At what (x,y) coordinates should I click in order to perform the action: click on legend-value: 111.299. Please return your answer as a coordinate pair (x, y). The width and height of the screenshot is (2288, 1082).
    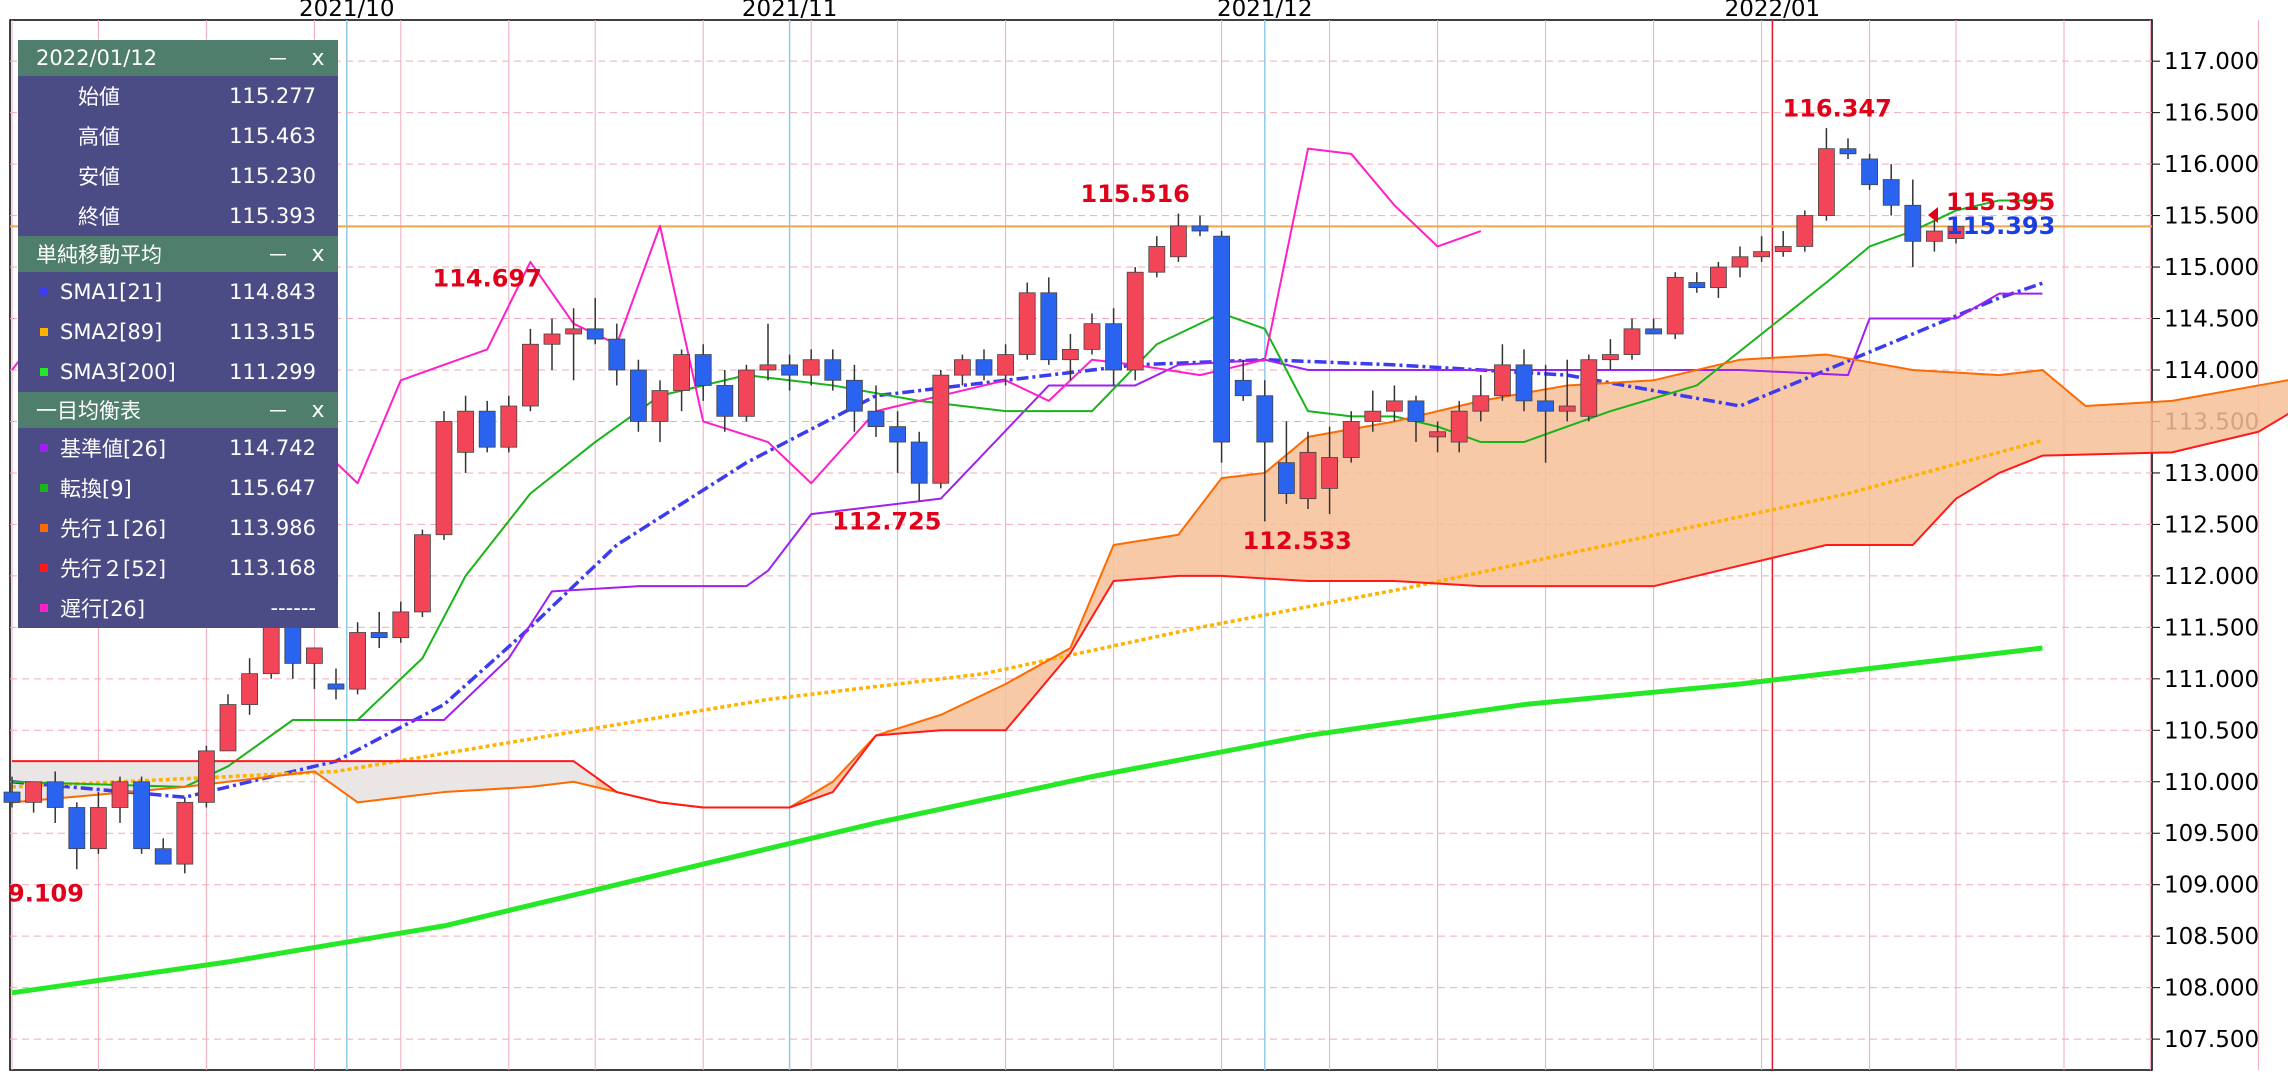
    Looking at the image, I should click on (272, 372).